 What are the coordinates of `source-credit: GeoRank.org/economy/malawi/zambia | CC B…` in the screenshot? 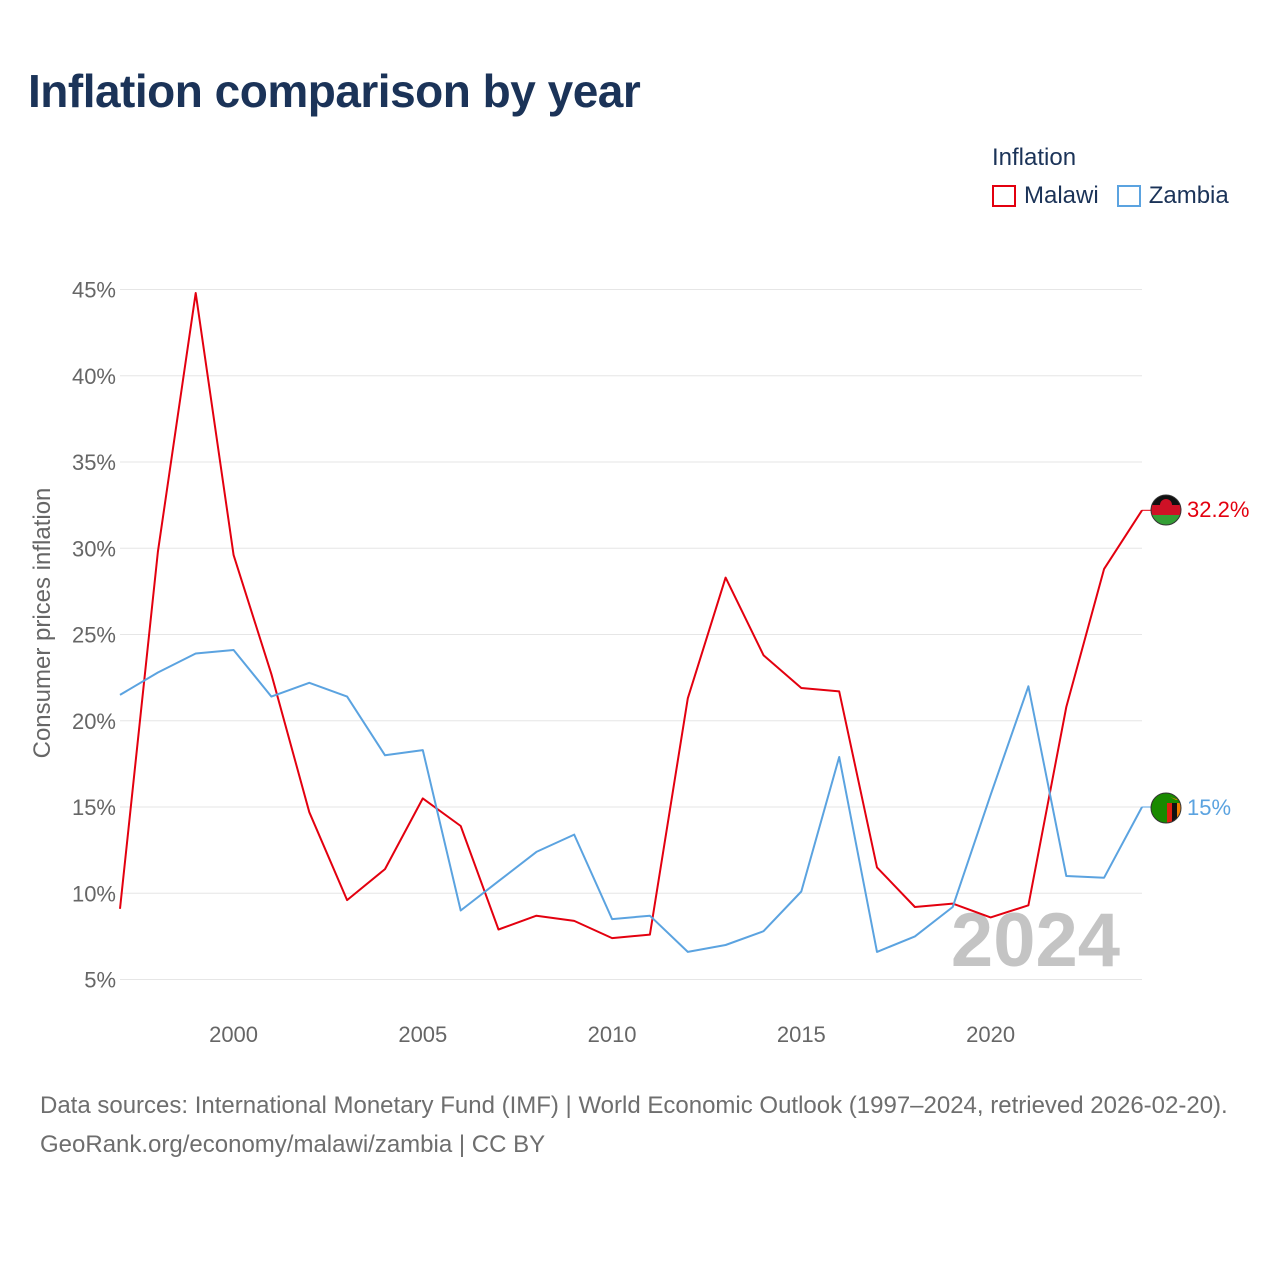 It's located at (293, 1144).